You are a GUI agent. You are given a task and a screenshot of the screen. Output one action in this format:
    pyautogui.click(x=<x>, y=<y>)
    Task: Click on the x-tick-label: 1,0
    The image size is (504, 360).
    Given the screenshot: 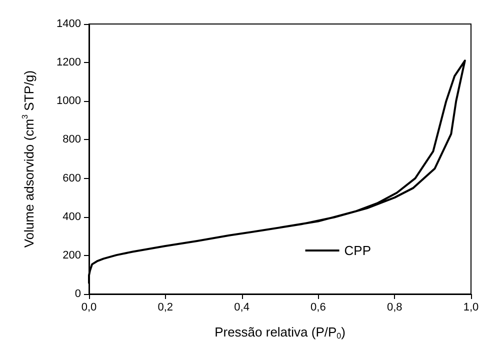 What is the action you would take?
    pyautogui.click(x=471, y=308)
    